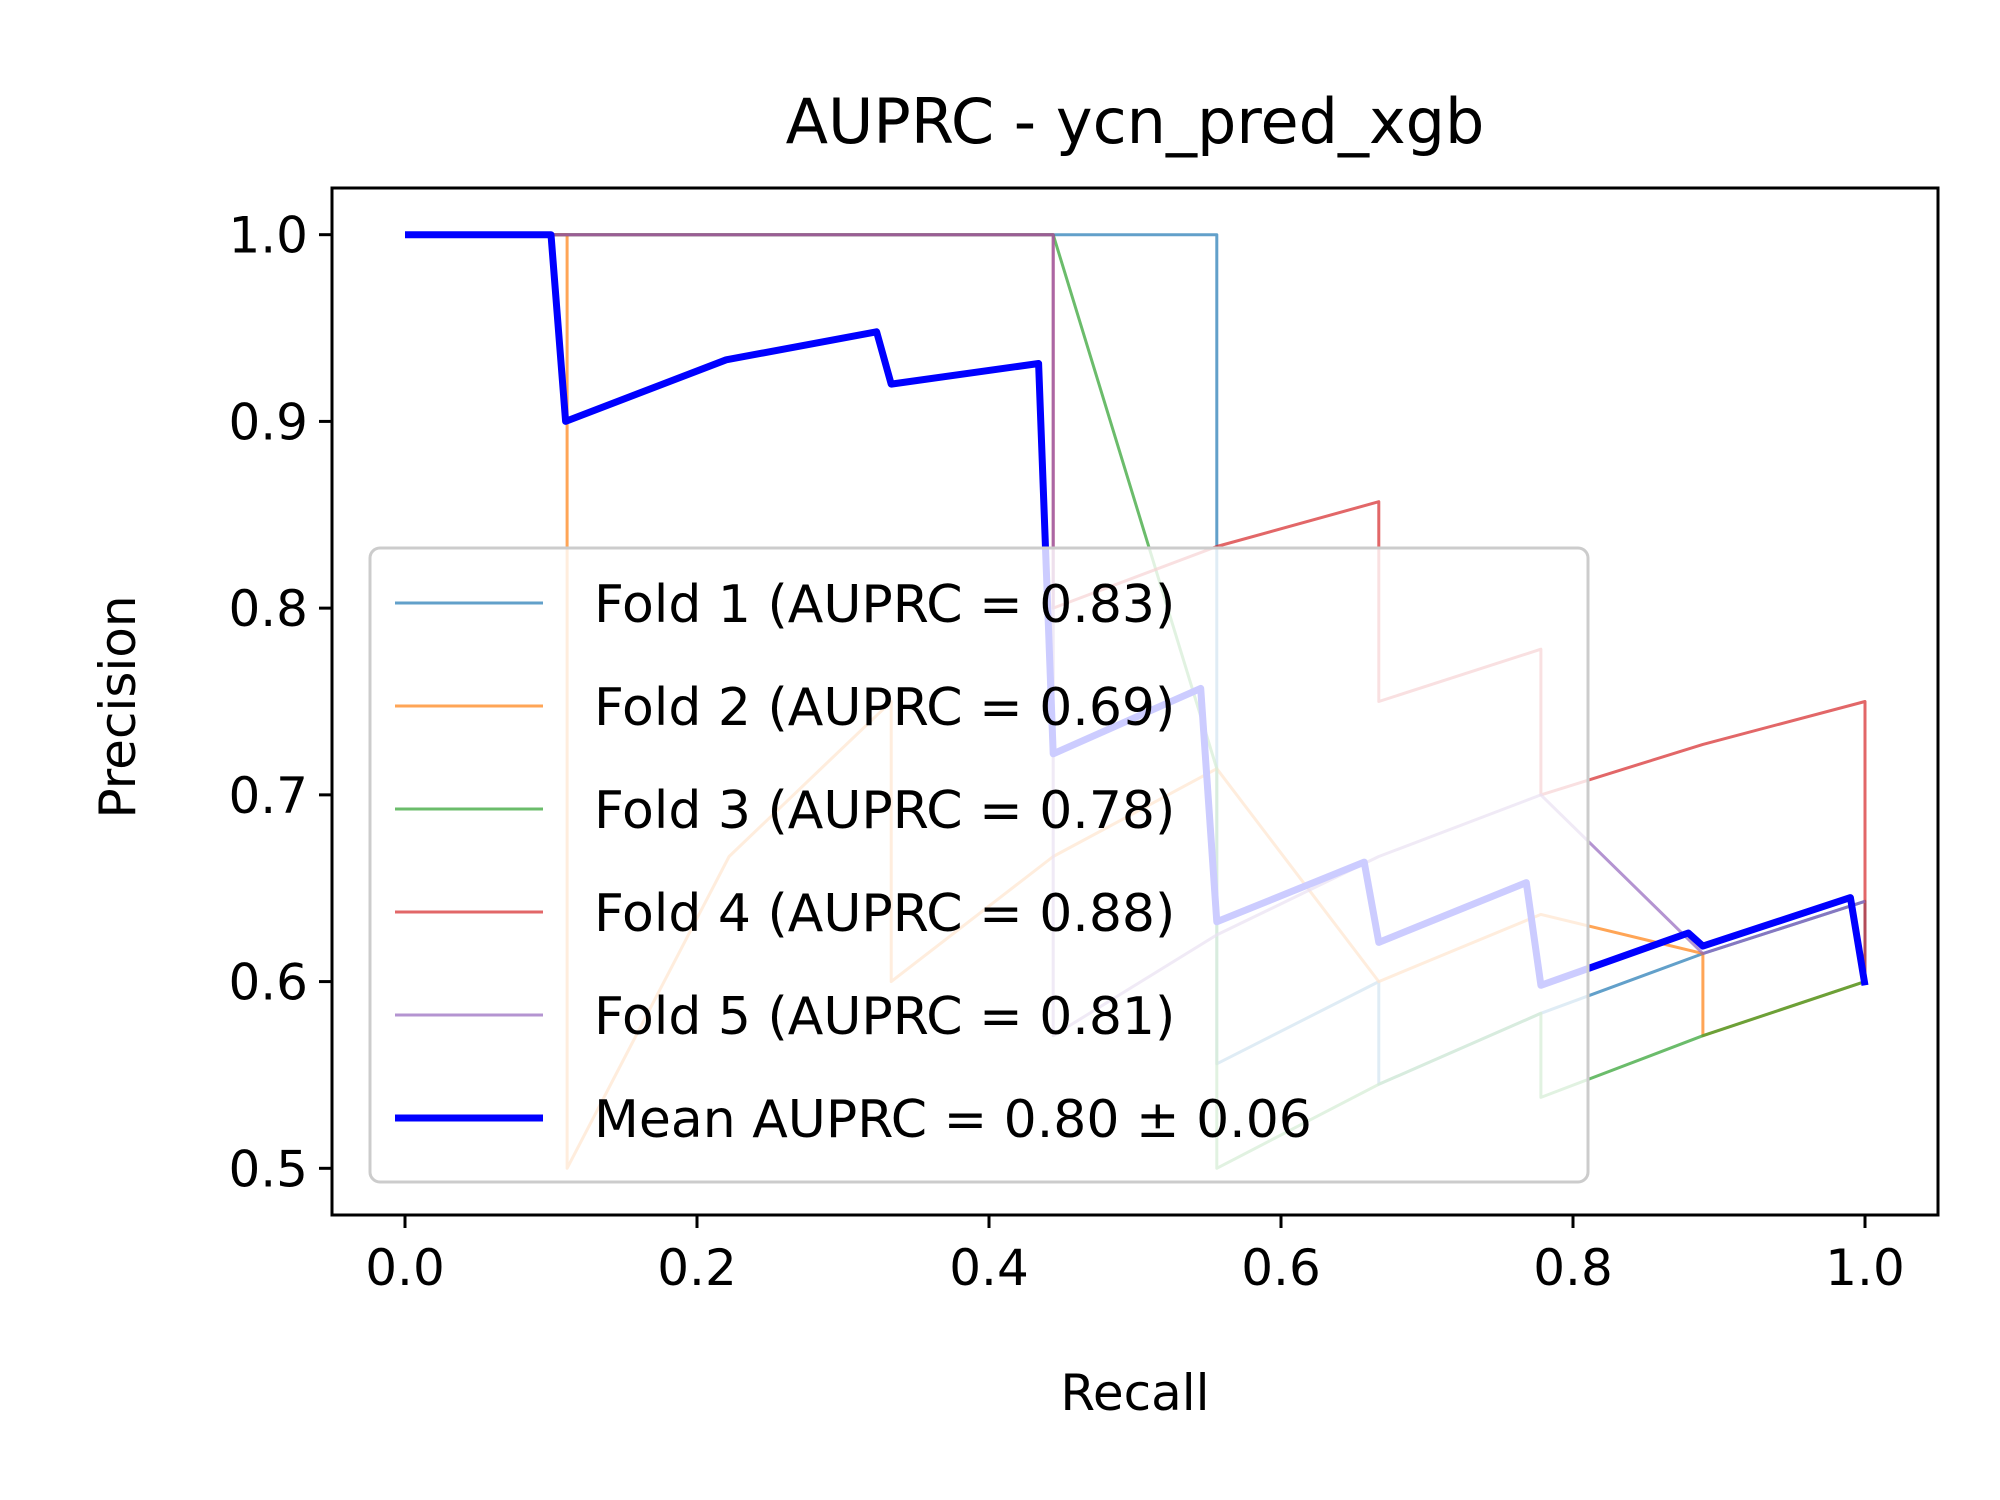 The width and height of the screenshot is (2000, 1500). What do you see at coordinates (268, 236) in the screenshot?
I see `y-tick-label: 1.0` at bounding box center [268, 236].